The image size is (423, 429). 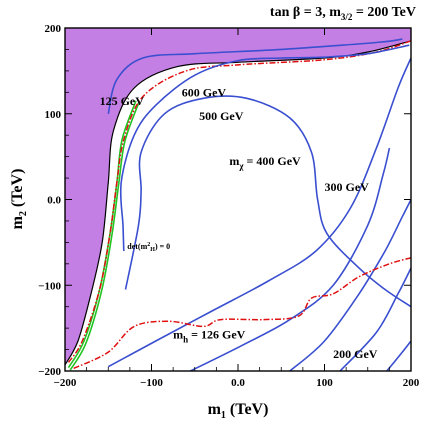 I want to click on x-tick-label: 0.0, so click(x=238, y=383).